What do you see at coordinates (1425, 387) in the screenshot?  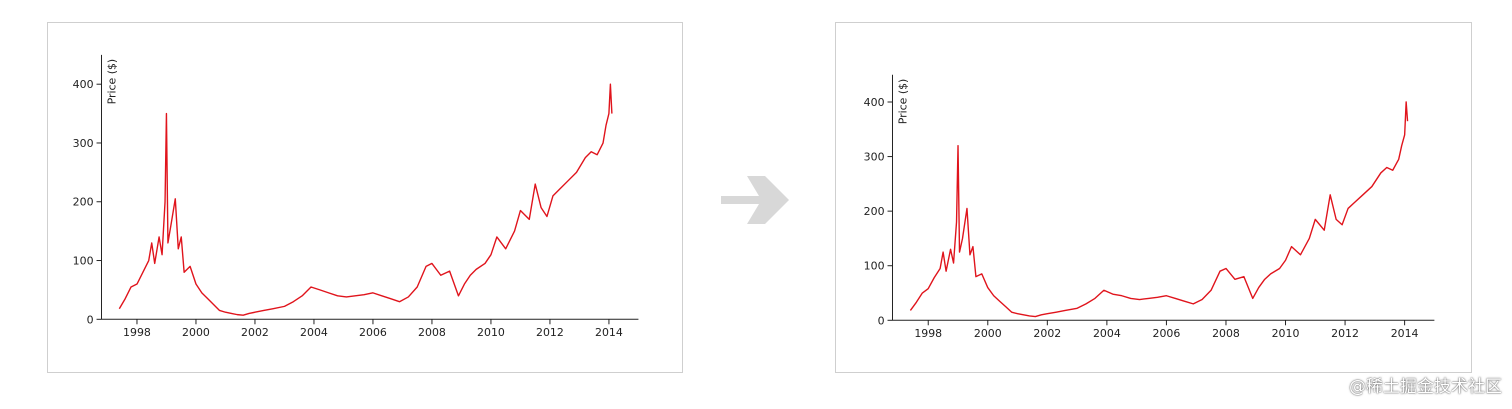 I see `watermark: @稀土掘金技术社区` at bounding box center [1425, 387].